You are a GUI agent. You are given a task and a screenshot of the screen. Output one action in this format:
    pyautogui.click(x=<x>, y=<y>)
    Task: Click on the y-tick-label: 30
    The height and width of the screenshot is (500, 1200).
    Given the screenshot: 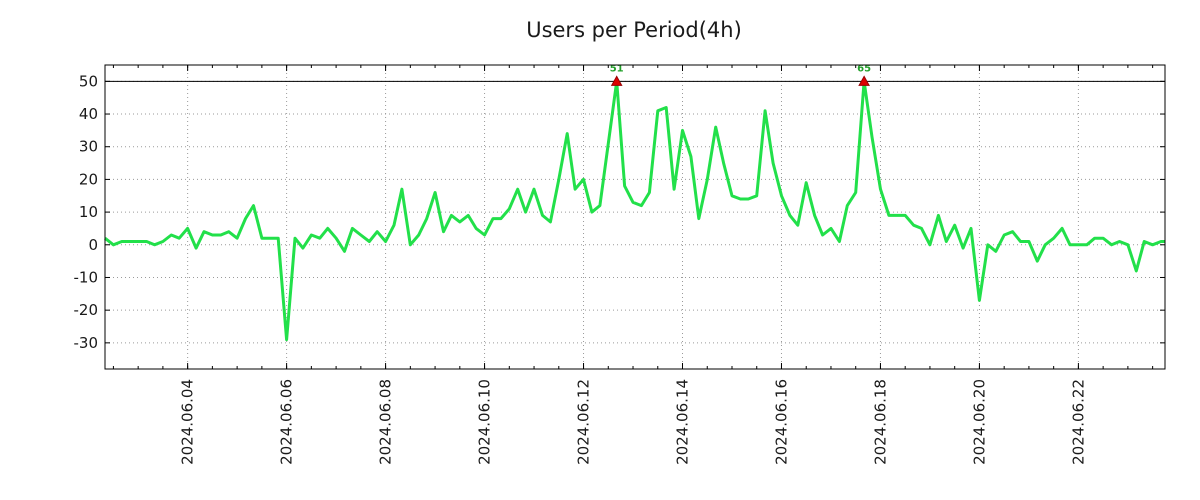 What is the action you would take?
    pyautogui.click(x=88, y=147)
    